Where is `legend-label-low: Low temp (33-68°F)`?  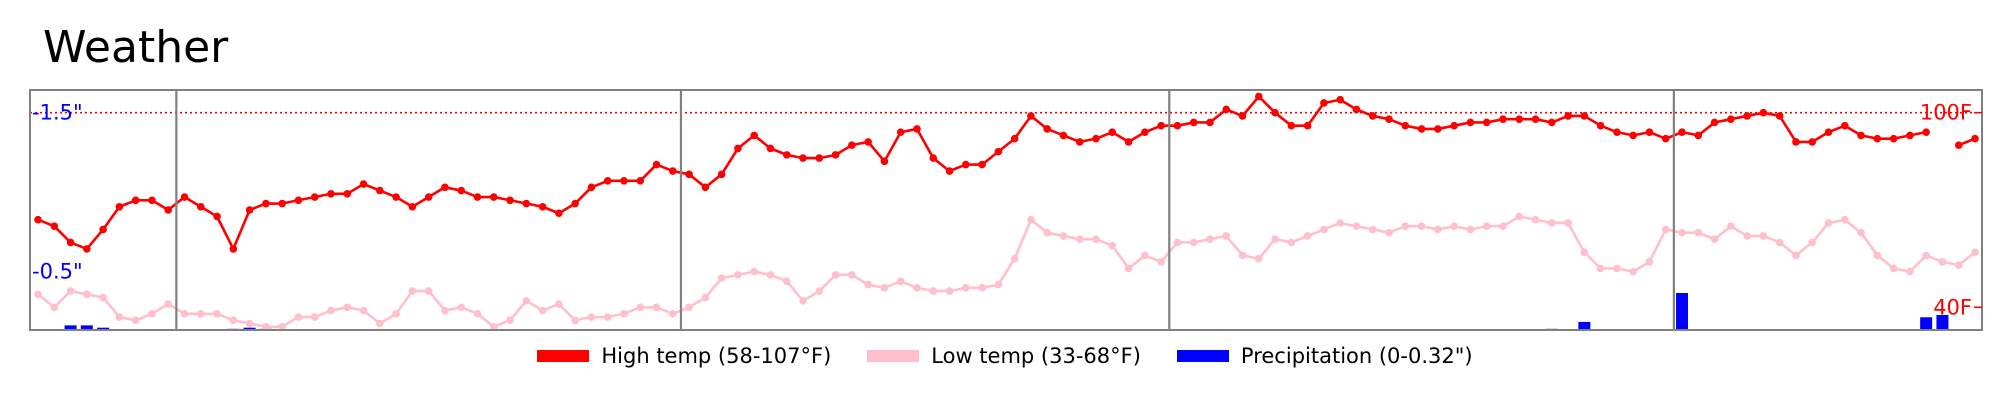
legend-label-low: Low temp (33-68°F) is located at coordinates (1036, 356).